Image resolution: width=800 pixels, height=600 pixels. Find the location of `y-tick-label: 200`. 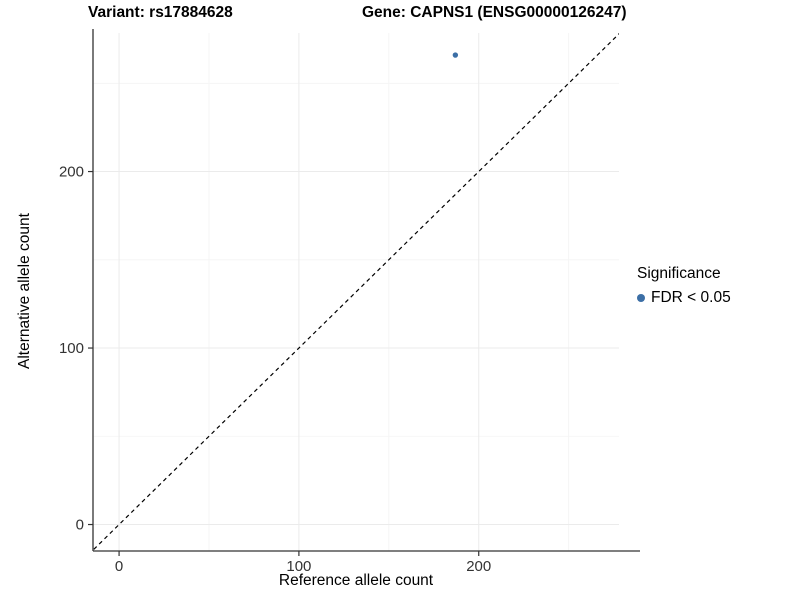

y-tick-label: 200 is located at coordinates (71, 172).